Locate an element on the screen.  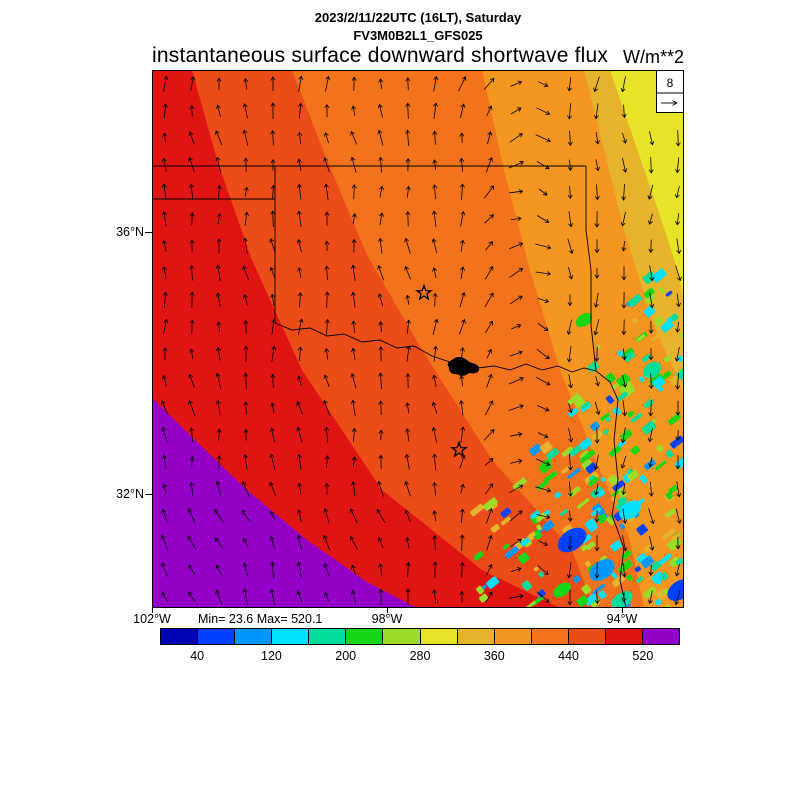
colorbar-tick-label: 360 is located at coordinates (494, 656).